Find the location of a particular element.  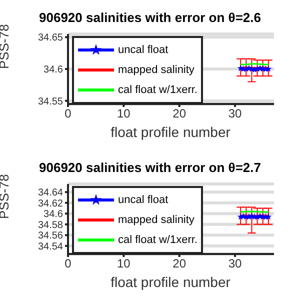

y-tick-label: 34.54 is located at coordinates (51, 246).